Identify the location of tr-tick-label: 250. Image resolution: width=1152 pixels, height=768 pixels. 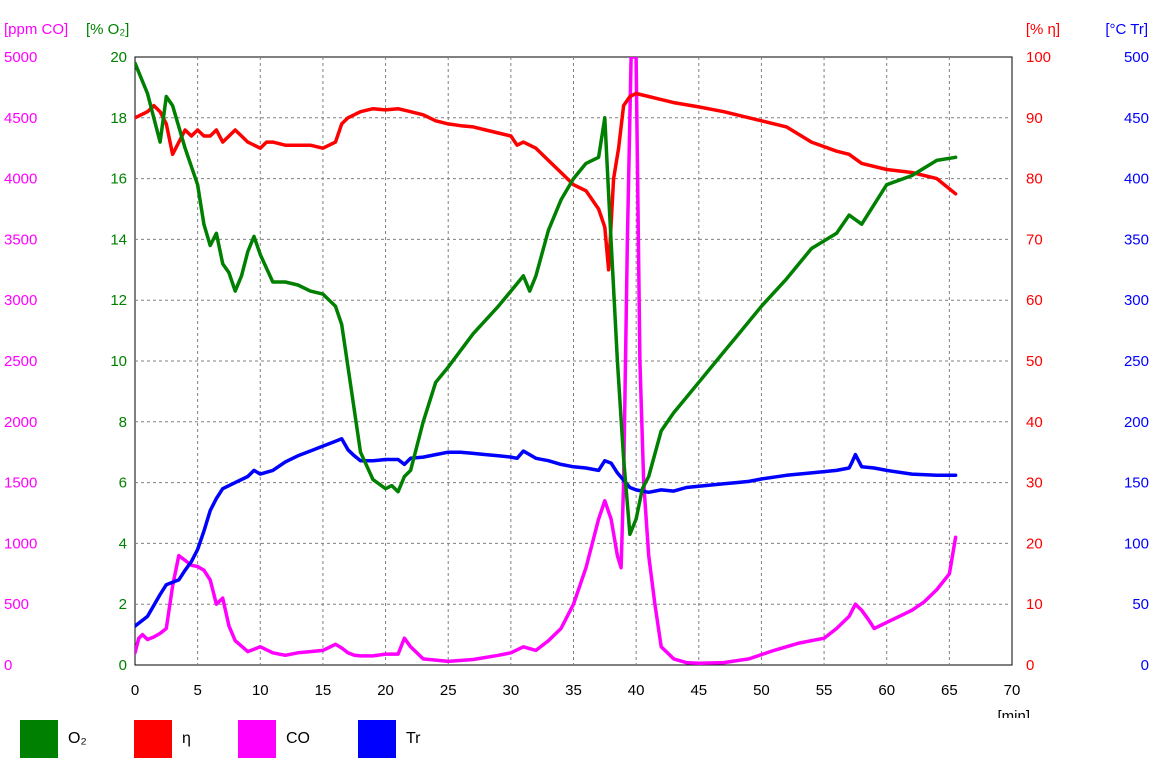
(1136, 361).